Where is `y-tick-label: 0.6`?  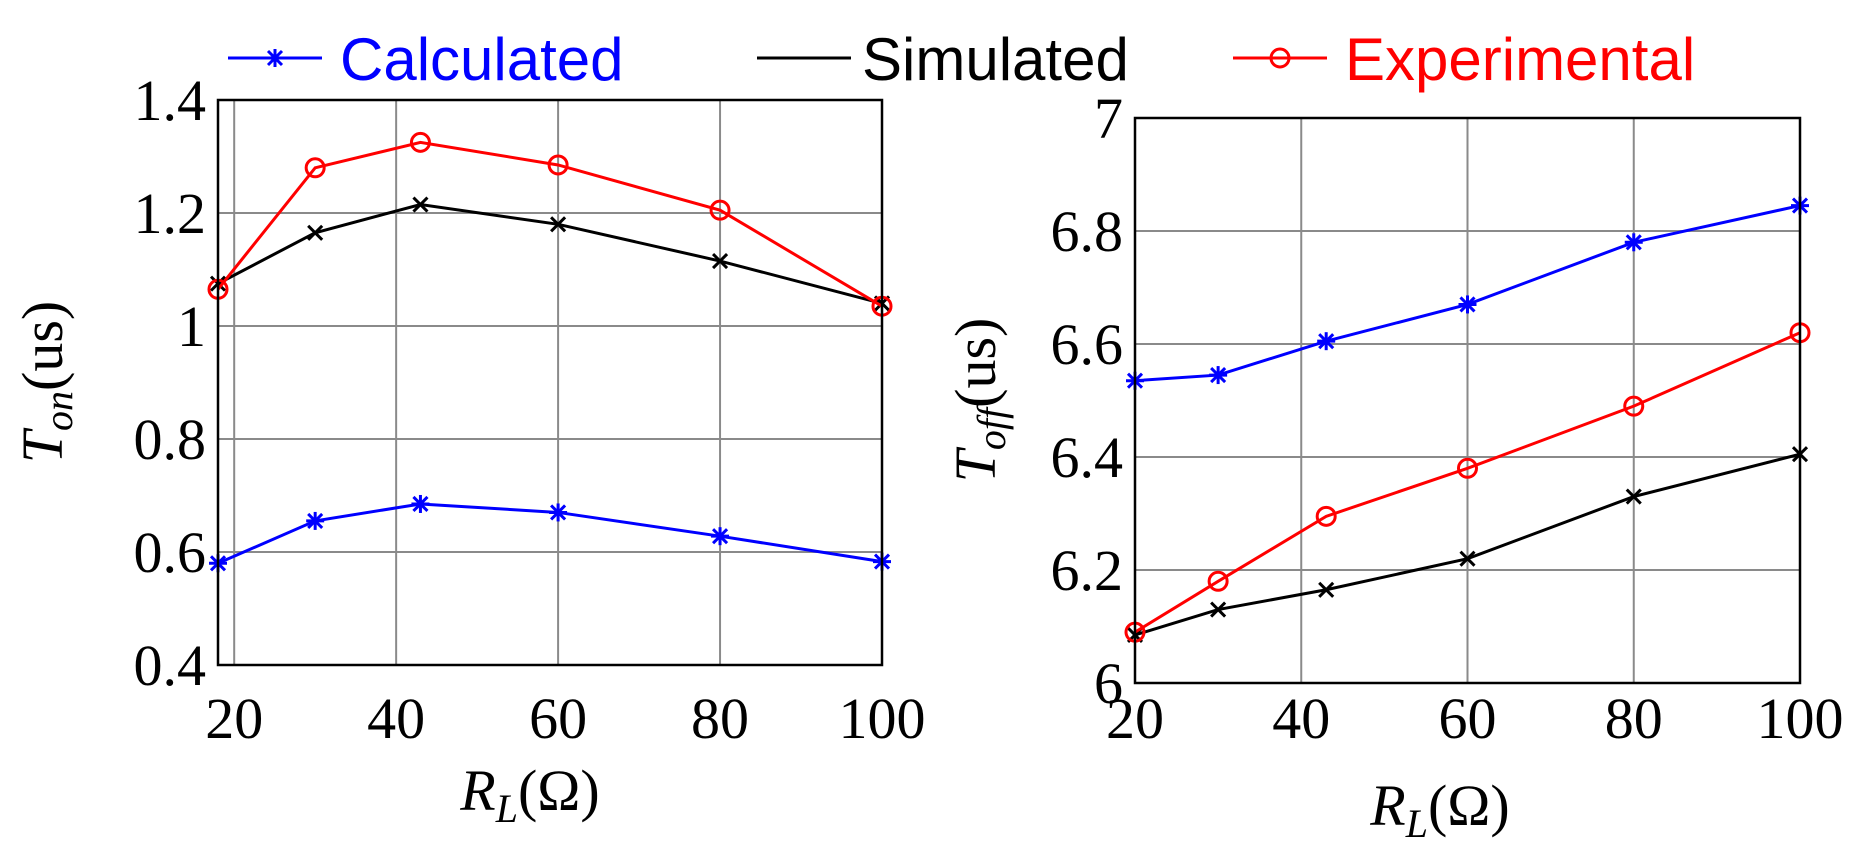 y-tick-label: 0.6 is located at coordinates (170, 552).